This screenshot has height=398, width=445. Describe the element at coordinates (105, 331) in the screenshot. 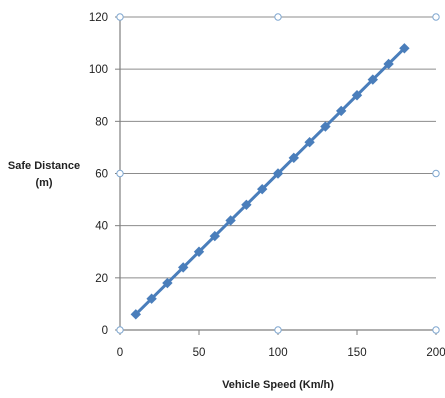

I see `y-tick-label-0: 0` at that location.